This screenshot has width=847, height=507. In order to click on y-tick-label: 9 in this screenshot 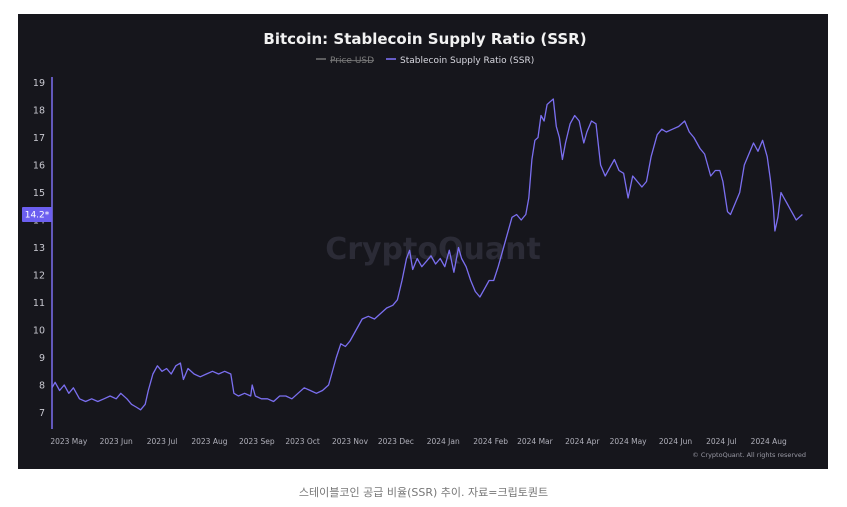, I will do `click(42, 358)`.